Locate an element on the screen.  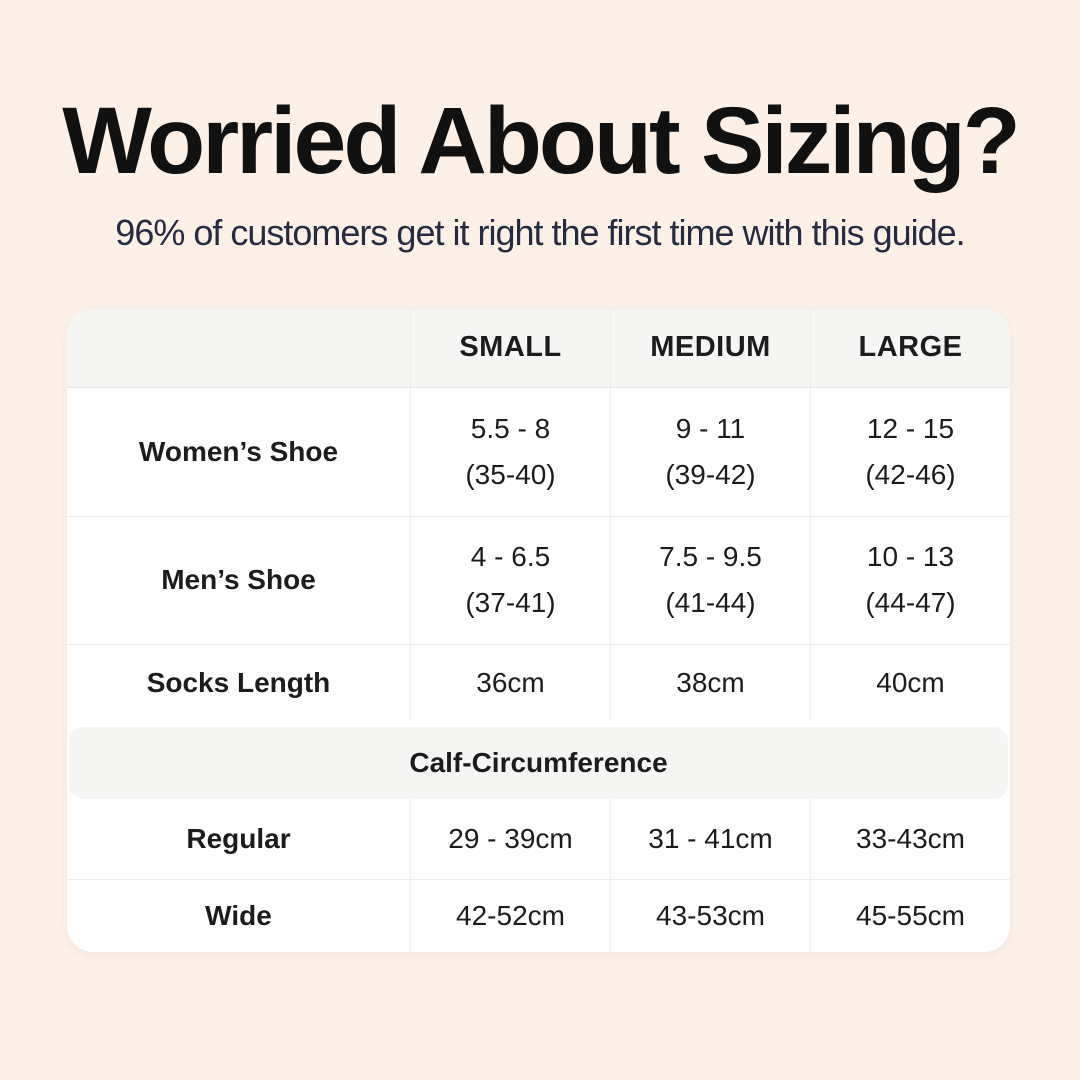
cell-wide-large: 45-55cm is located at coordinates (910, 915).